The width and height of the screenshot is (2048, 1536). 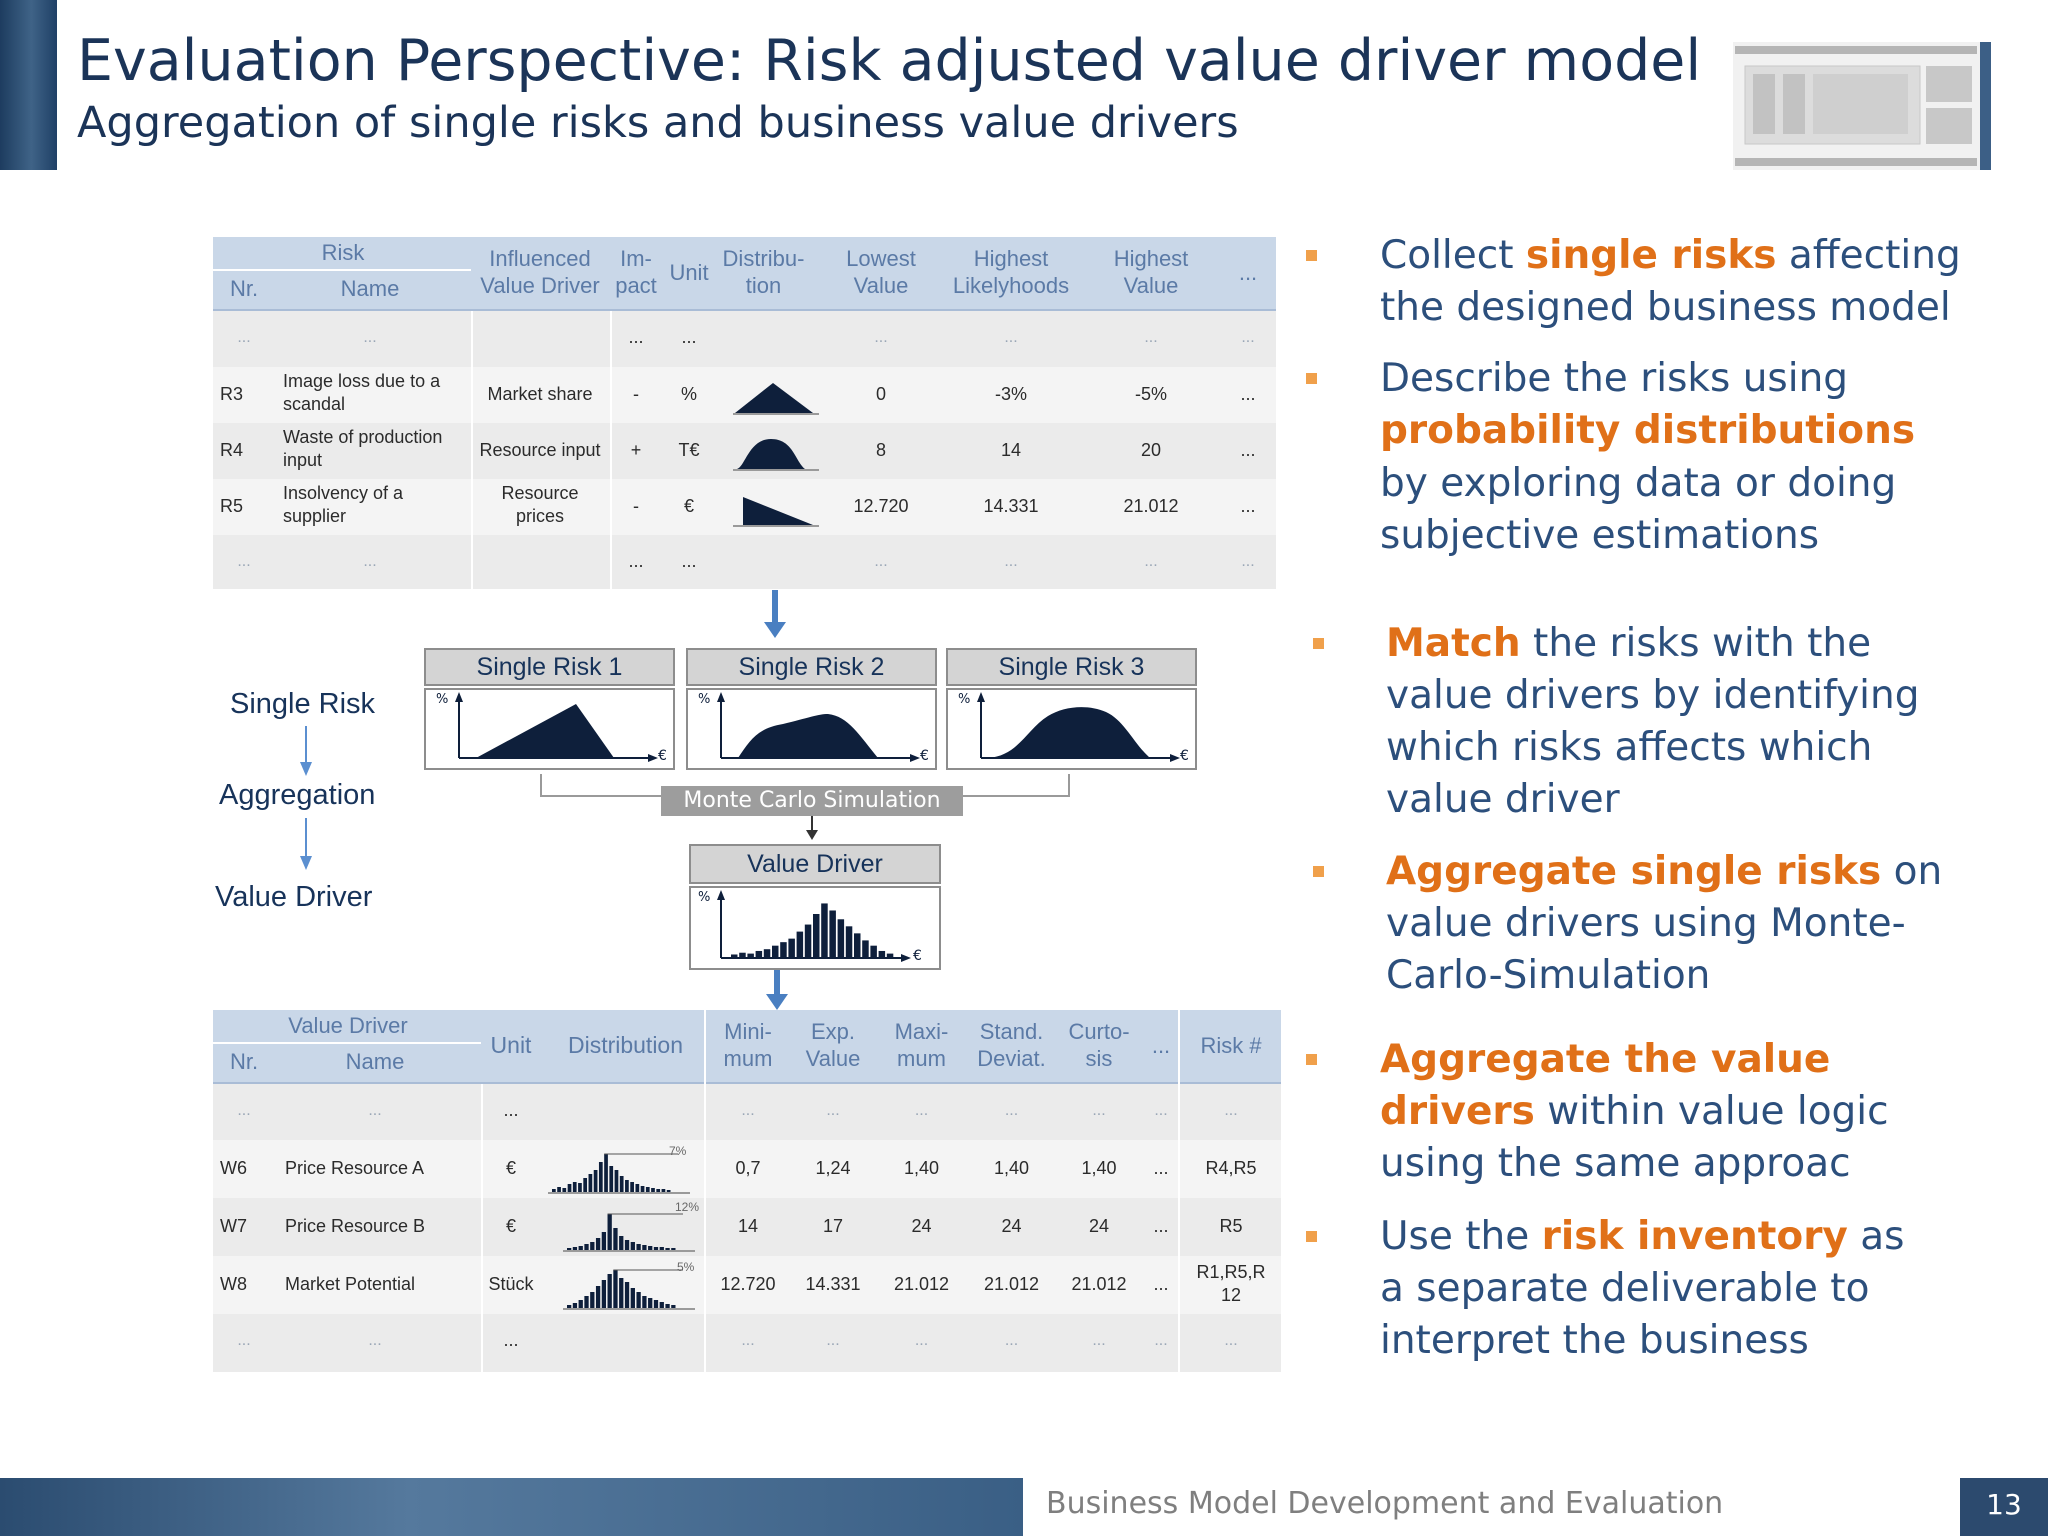 What do you see at coordinates (748, 1168) in the screenshot?
I see `cell-min: 0,7` at bounding box center [748, 1168].